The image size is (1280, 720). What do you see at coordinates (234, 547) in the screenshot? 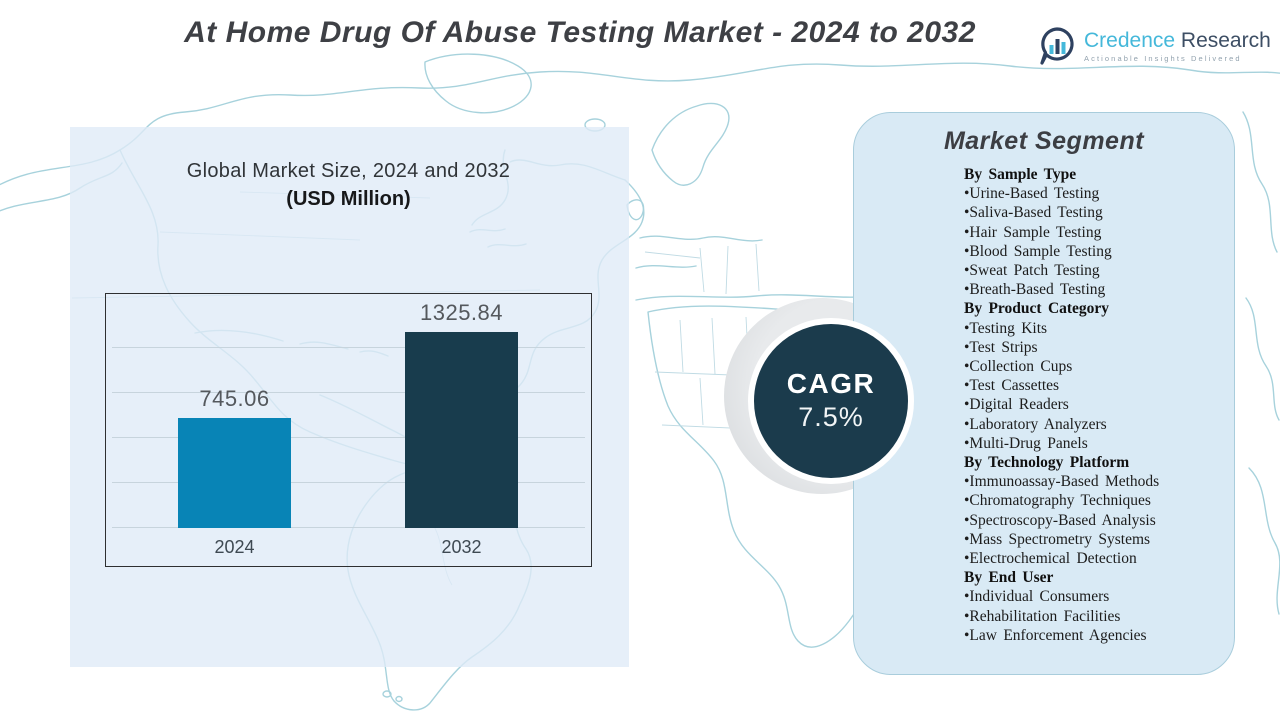
I see `bar-category-label: 2024` at bounding box center [234, 547].